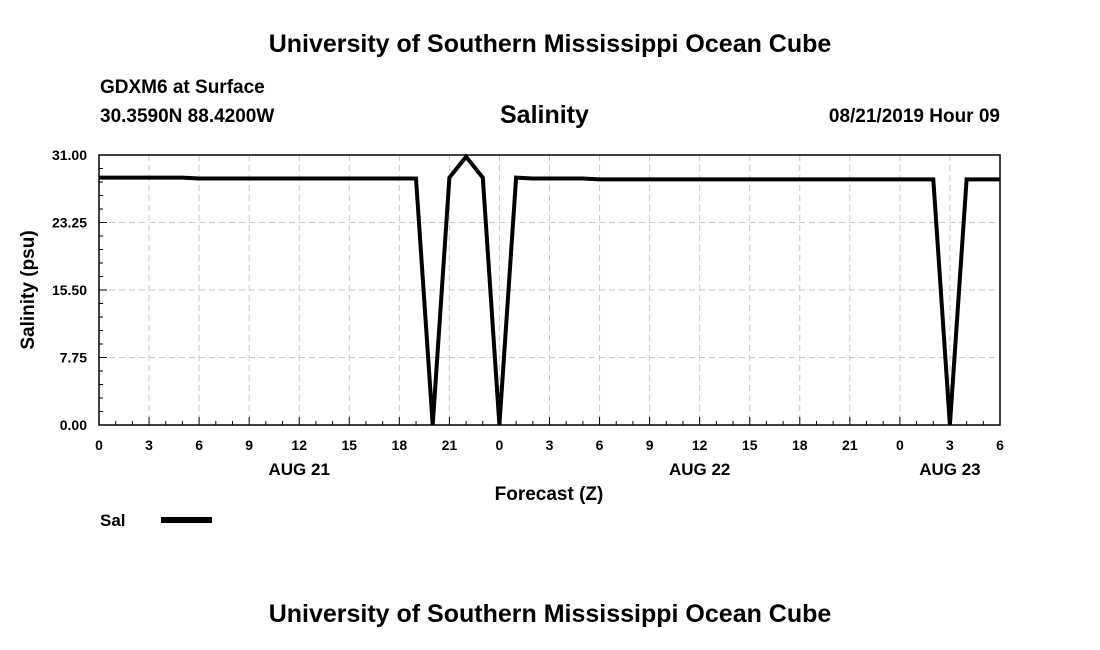 This screenshot has height=650, width=1100. What do you see at coordinates (914, 116) in the screenshot?
I see `date-label: 08/21/2019 Hour 09` at bounding box center [914, 116].